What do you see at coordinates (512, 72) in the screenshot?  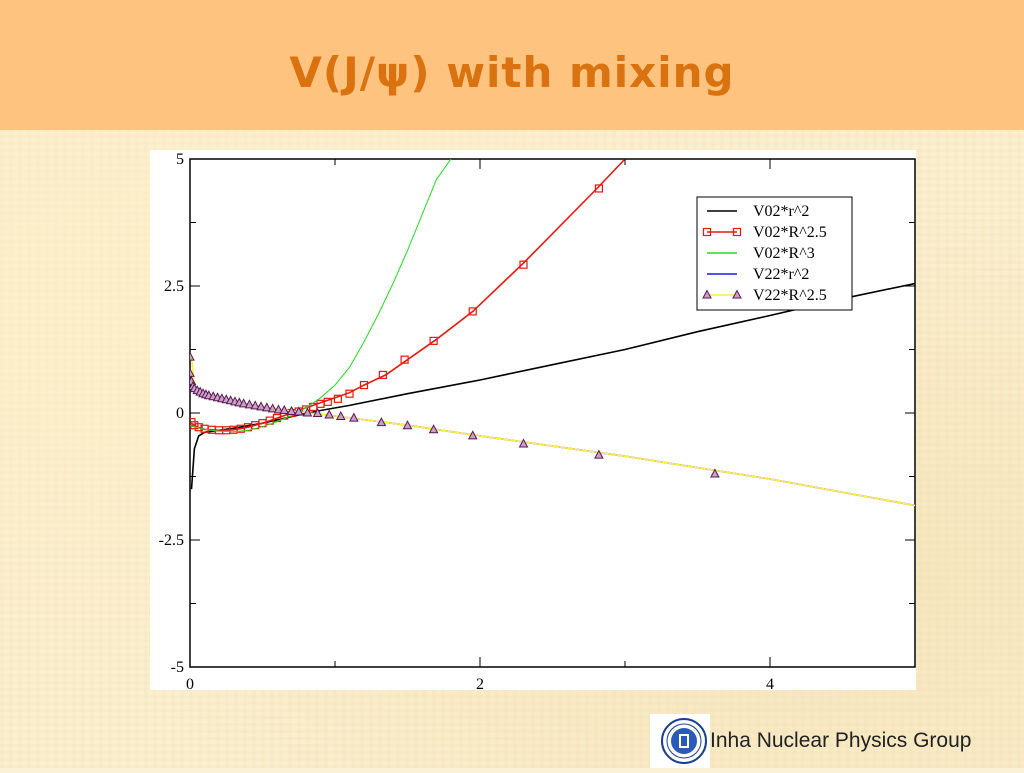 I see `slide-title: V(J/ψ) with mixing` at bounding box center [512, 72].